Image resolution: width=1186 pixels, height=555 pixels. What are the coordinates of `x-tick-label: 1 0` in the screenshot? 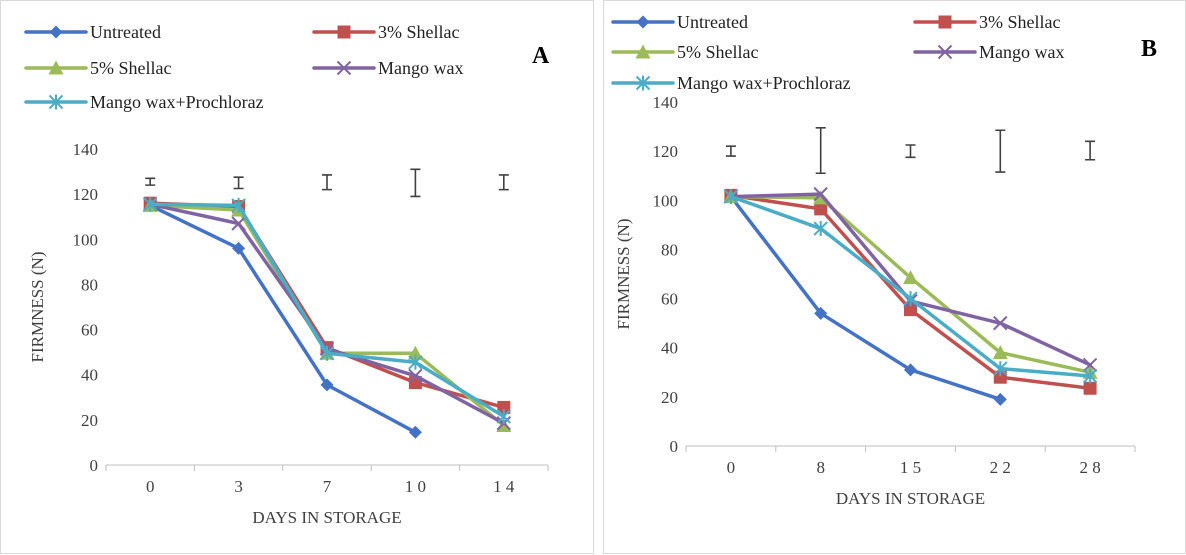 It's located at (415, 486).